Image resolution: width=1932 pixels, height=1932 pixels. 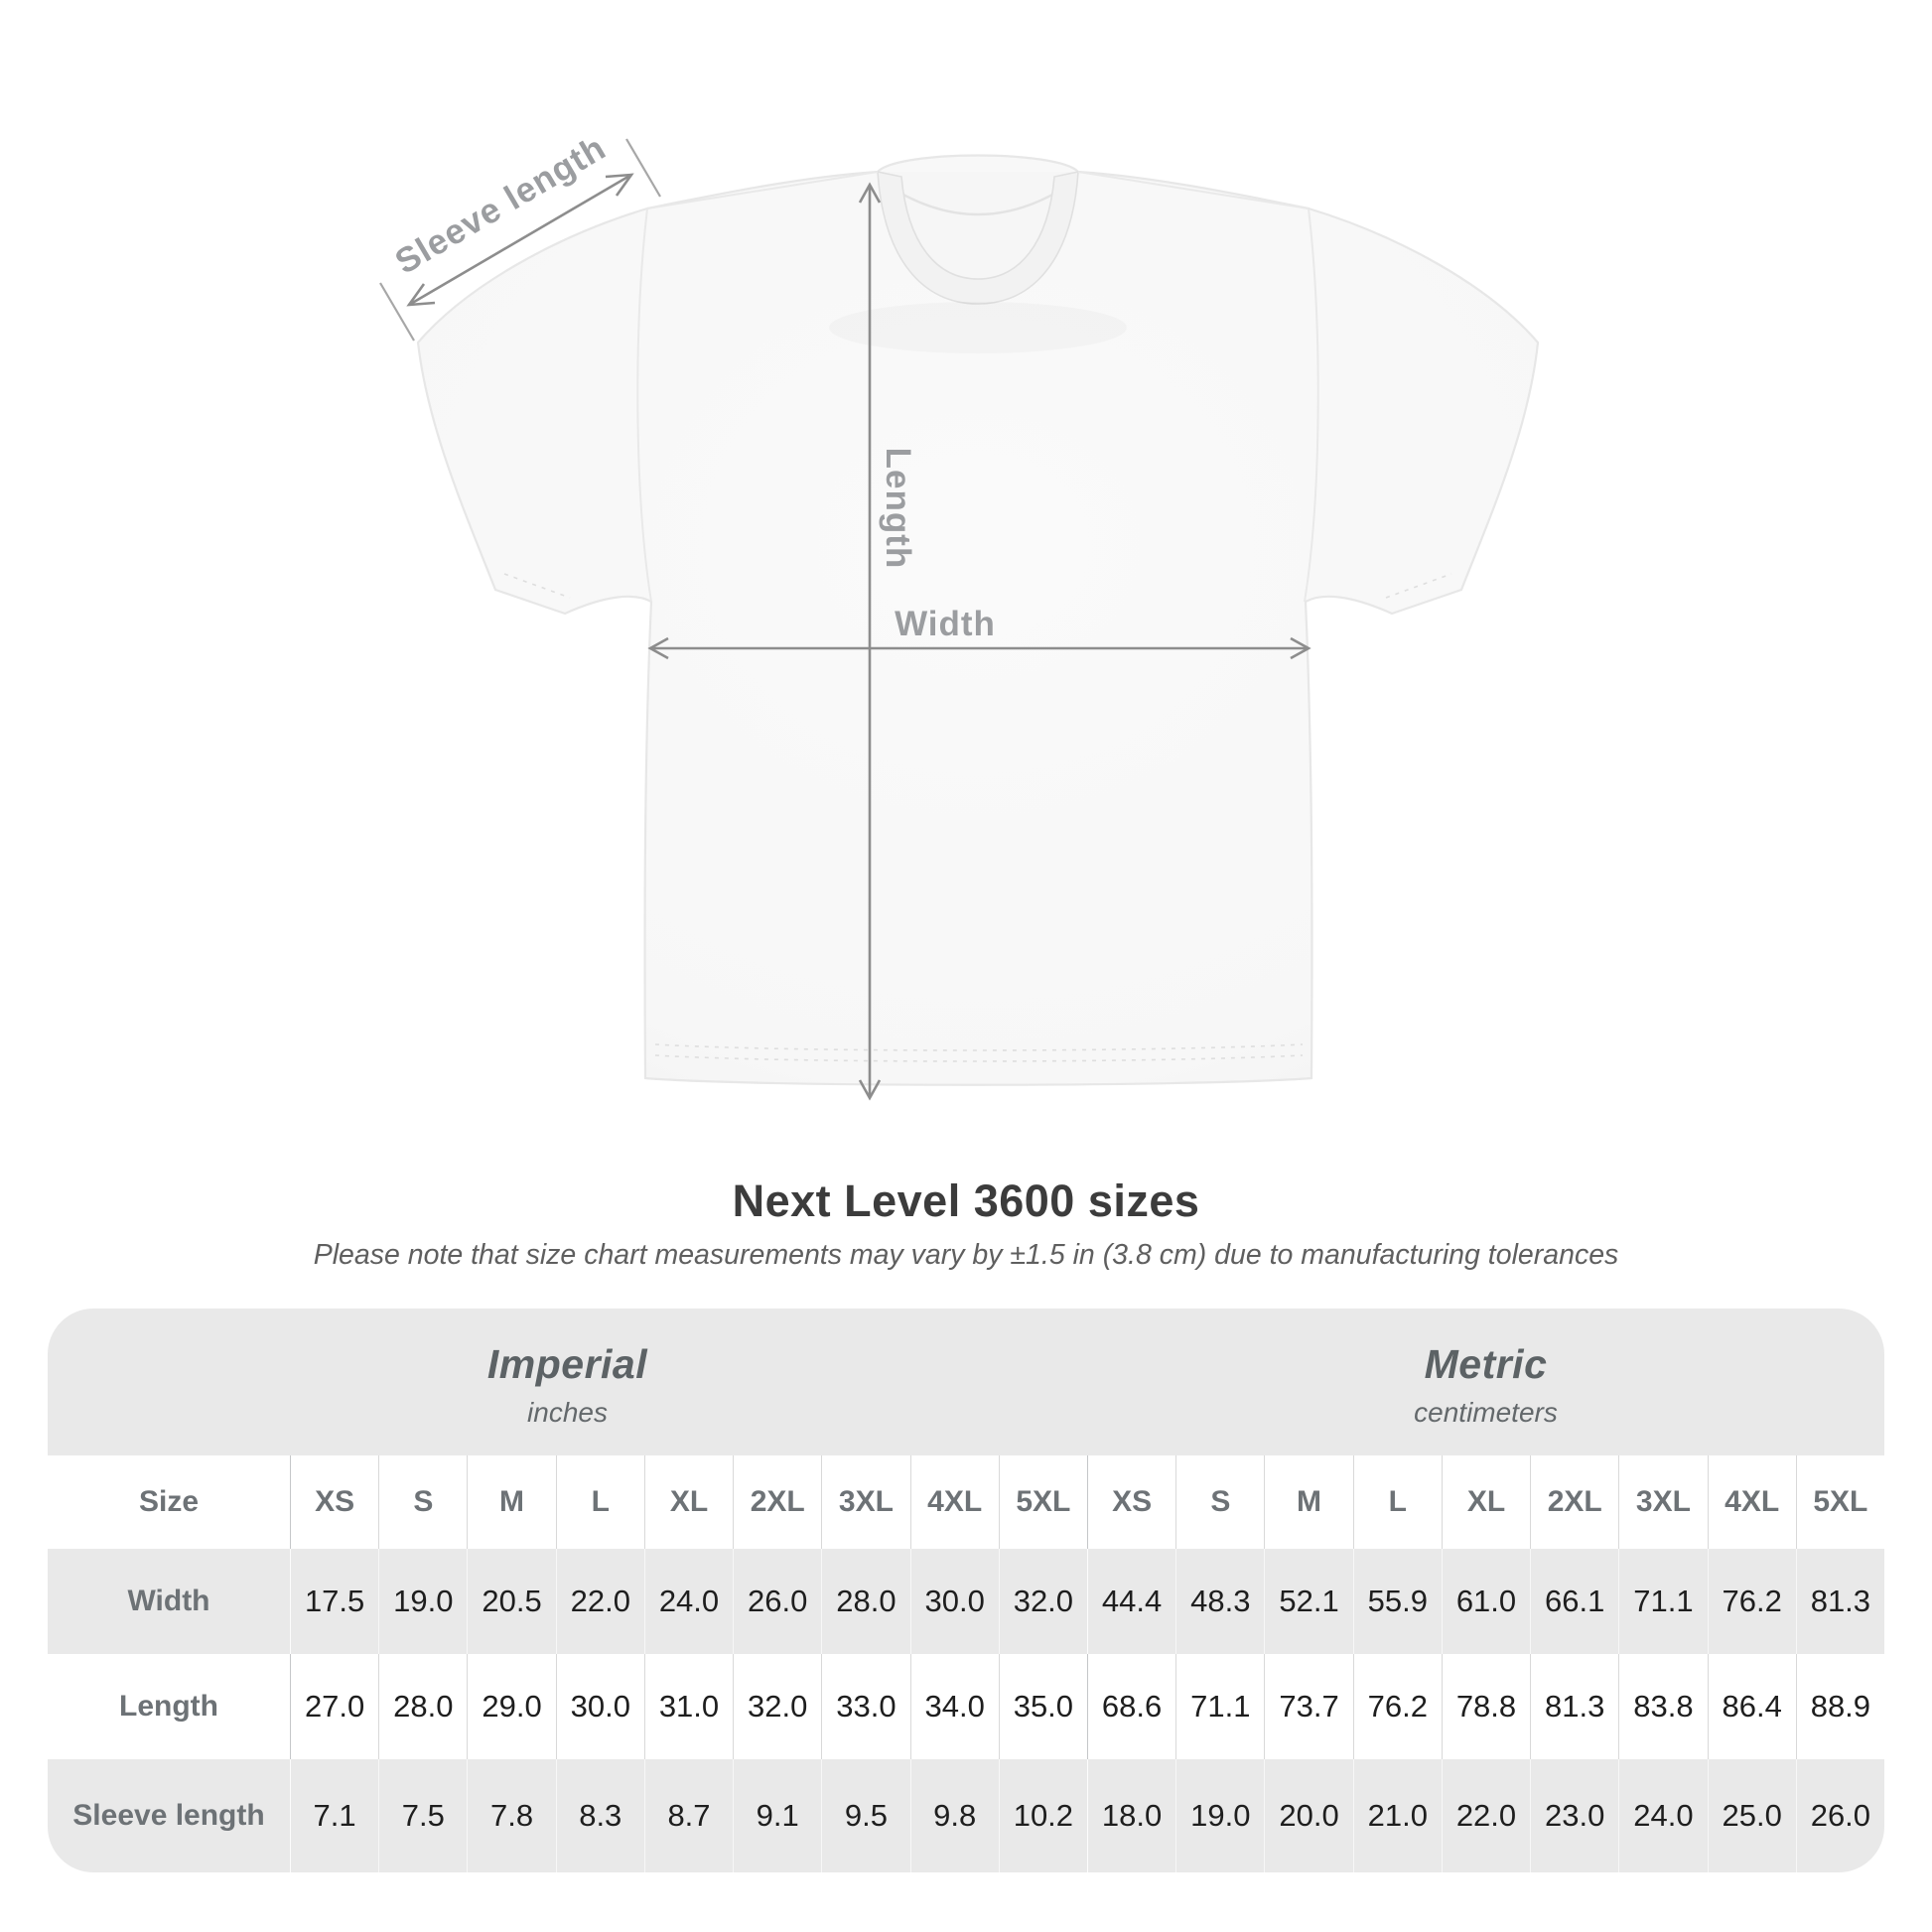 I want to click on cuff-stitch-right, so click(x=1419, y=586).